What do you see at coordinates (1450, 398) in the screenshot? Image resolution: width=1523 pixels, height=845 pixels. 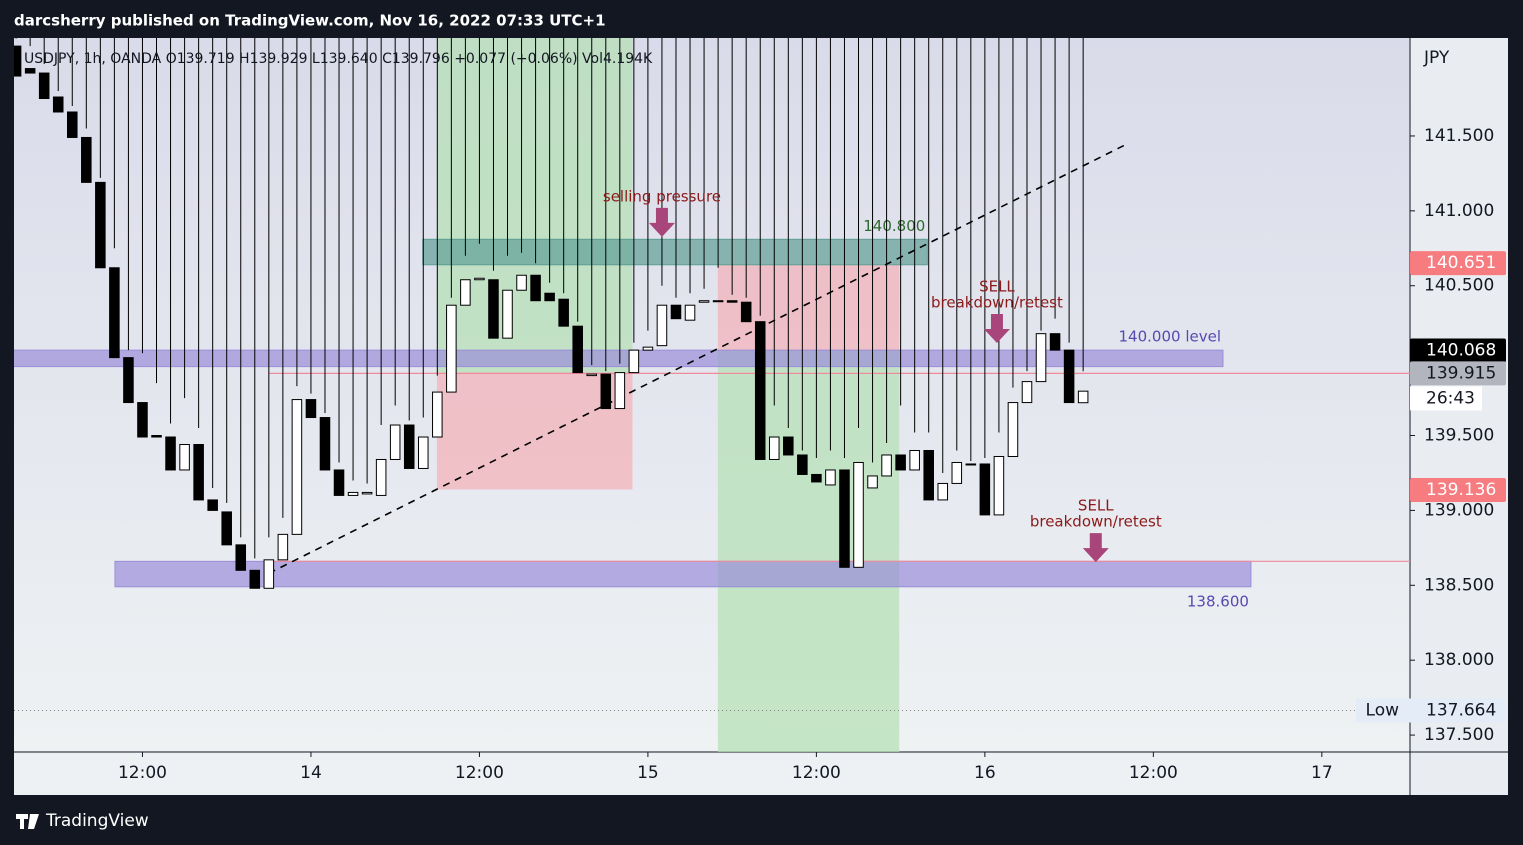 I see `countdown: 26:43` at bounding box center [1450, 398].